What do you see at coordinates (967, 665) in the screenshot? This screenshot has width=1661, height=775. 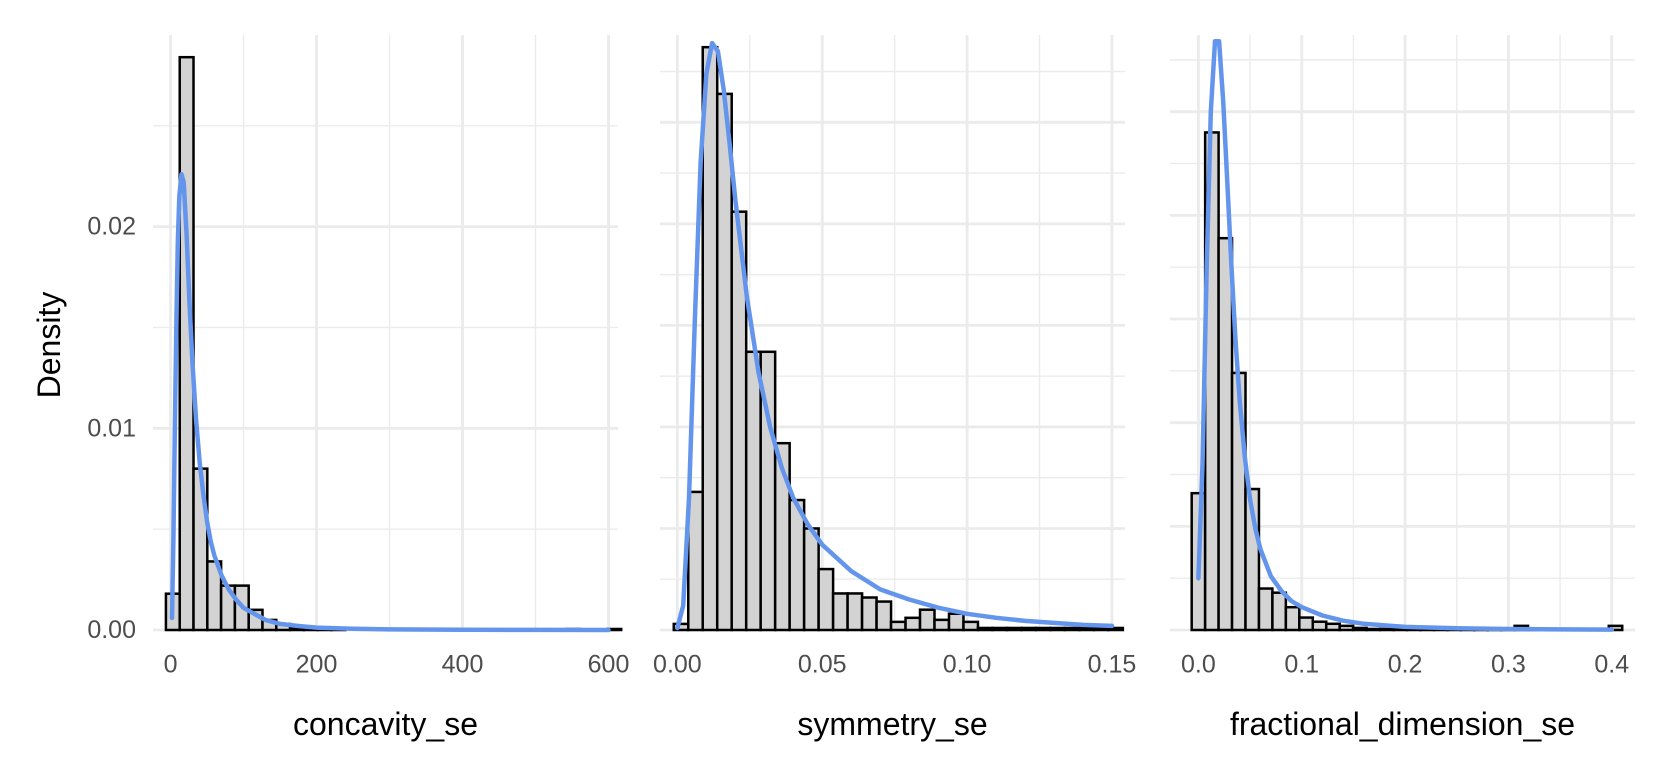 I see `x-tick-label: 0.10` at bounding box center [967, 665].